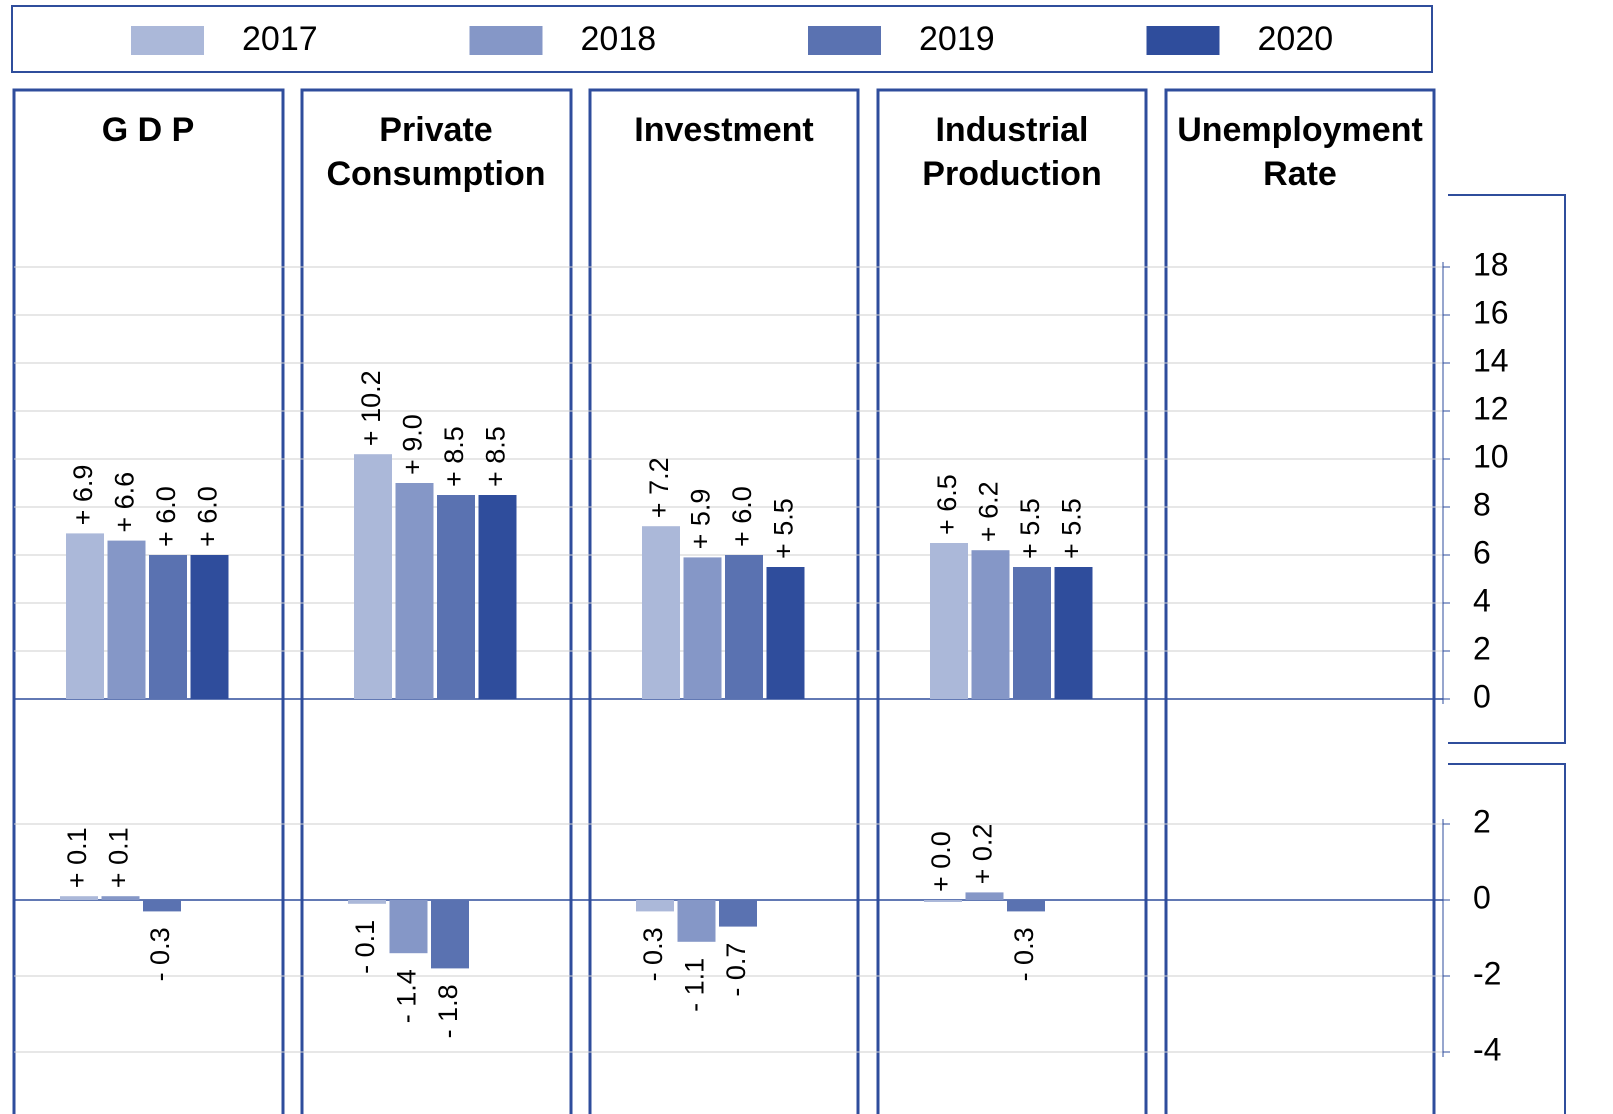 The width and height of the screenshot is (1613, 1114). What do you see at coordinates (83, 495) in the screenshot?
I see `value-label: + 6.9` at bounding box center [83, 495].